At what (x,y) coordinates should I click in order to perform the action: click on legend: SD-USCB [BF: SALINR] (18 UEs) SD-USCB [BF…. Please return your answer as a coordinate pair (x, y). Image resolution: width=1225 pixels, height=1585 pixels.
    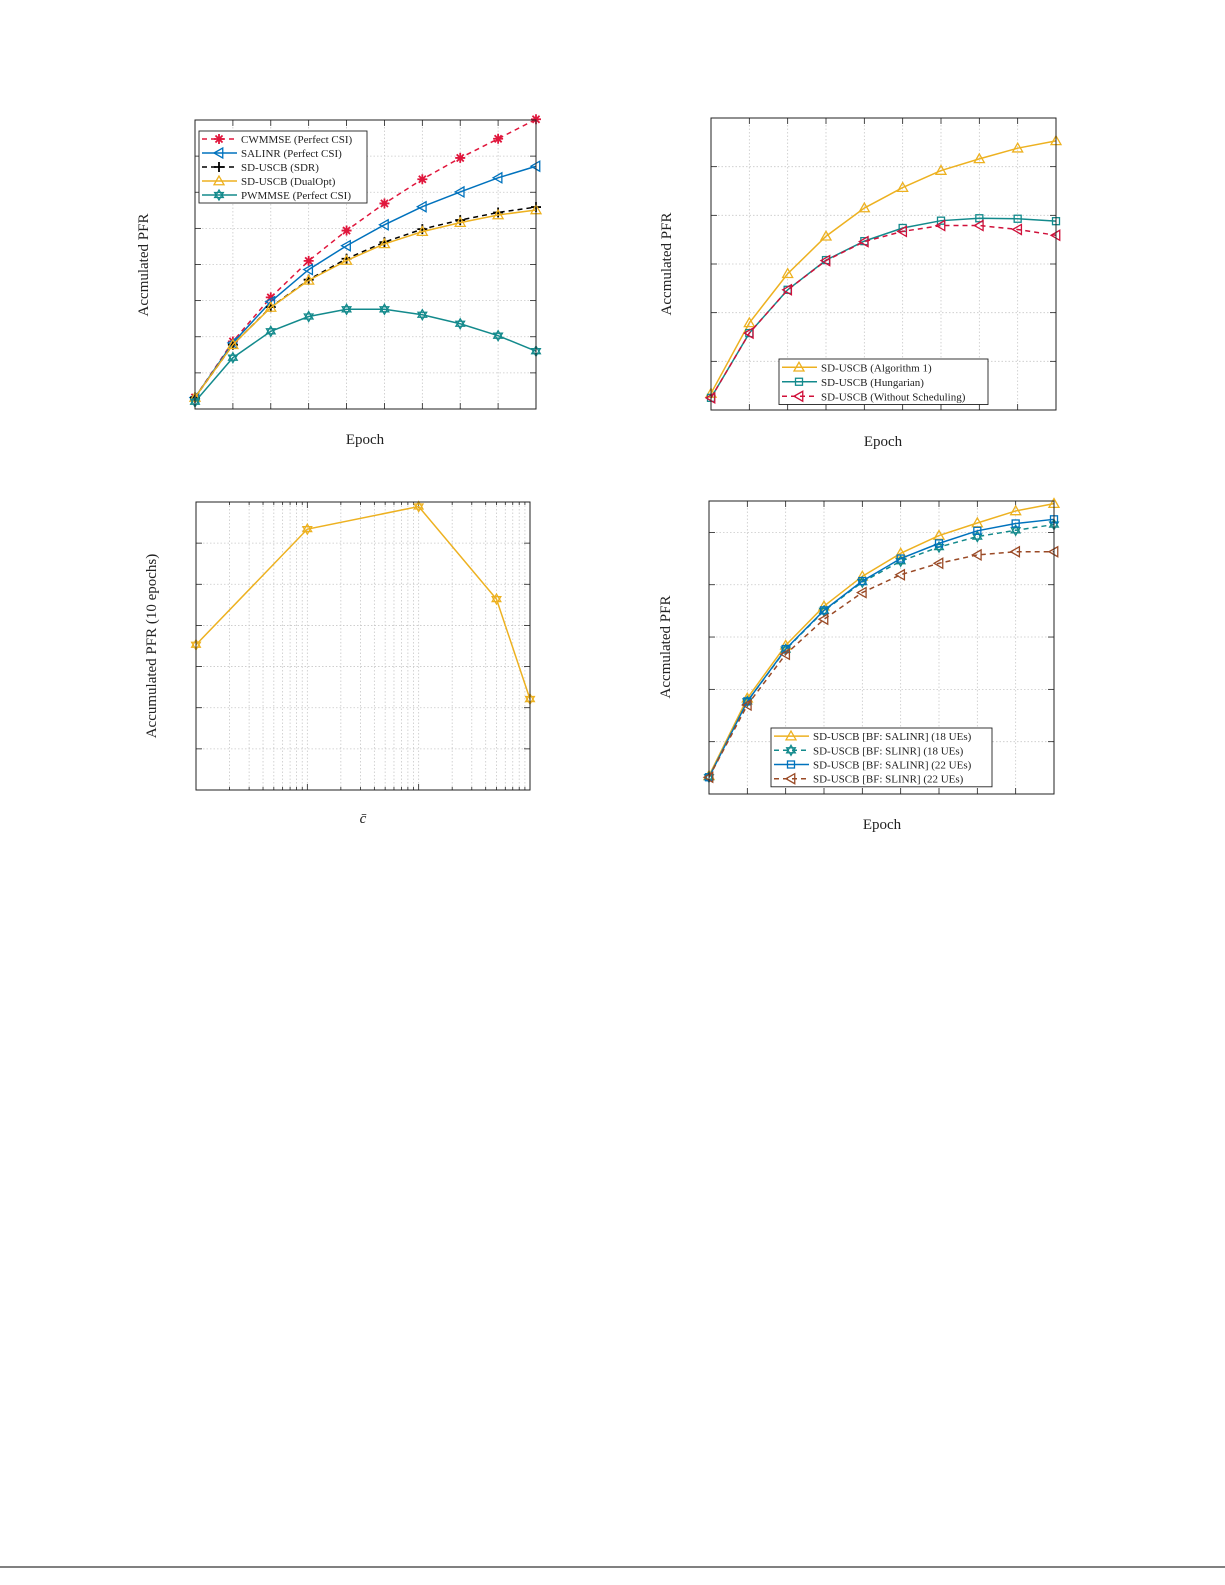
    Looking at the image, I should click on (881, 757).